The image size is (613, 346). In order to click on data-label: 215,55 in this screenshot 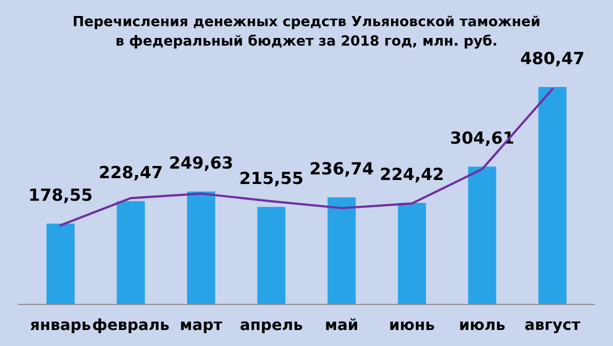, I will do `click(271, 179)`.